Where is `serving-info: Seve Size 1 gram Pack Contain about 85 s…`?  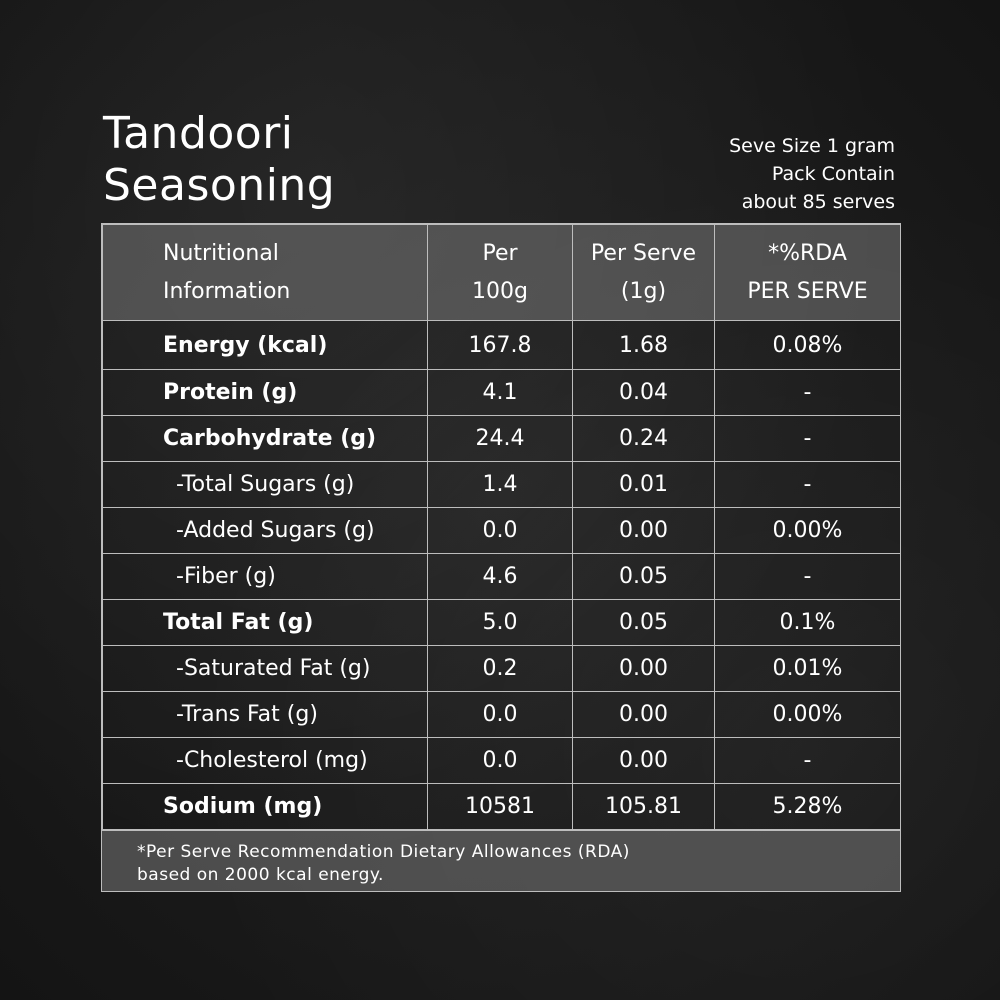 serving-info: Seve Size 1 gram Pack Contain about 85 s… is located at coordinates (812, 174).